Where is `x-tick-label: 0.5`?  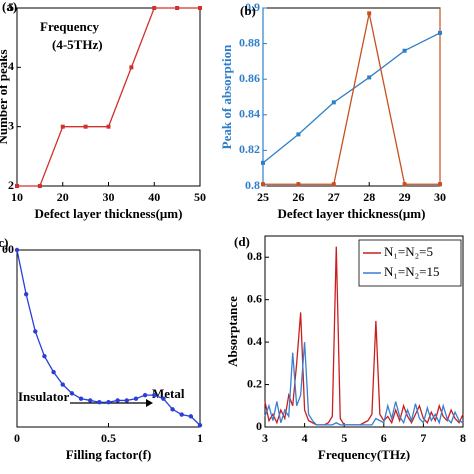 x-tick-label: 0.5 is located at coordinates (108, 438).